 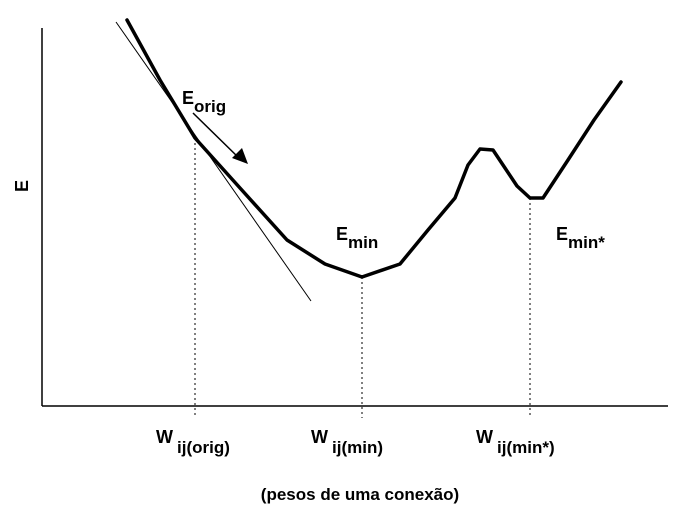 I want to click on y-axis-label: E, so click(x=22, y=186).